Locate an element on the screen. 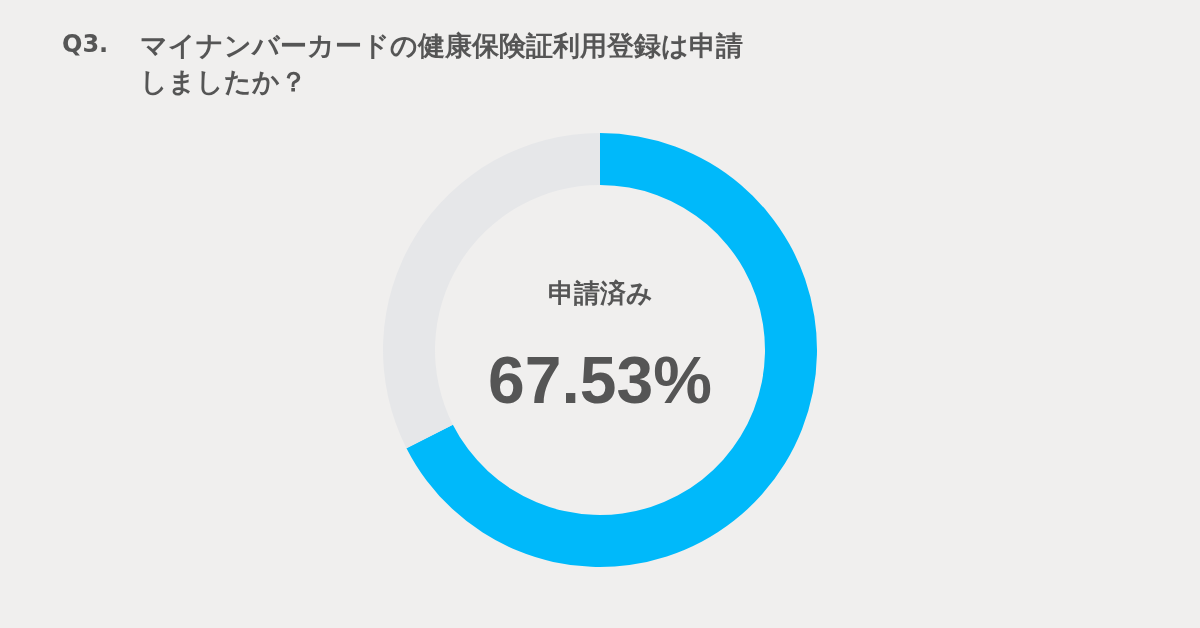 This screenshot has height=628, width=1200. text: Q3. is located at coordinates (85, 44).